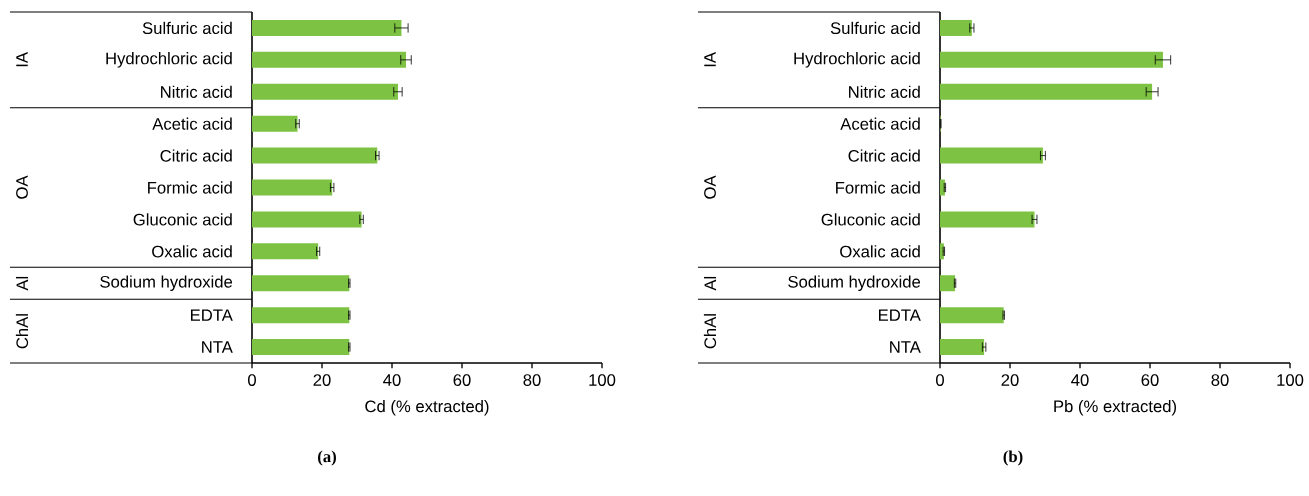  Describe the element at coordinates (1013, 458) in the screenshot. I see `text: (b)` at that location.